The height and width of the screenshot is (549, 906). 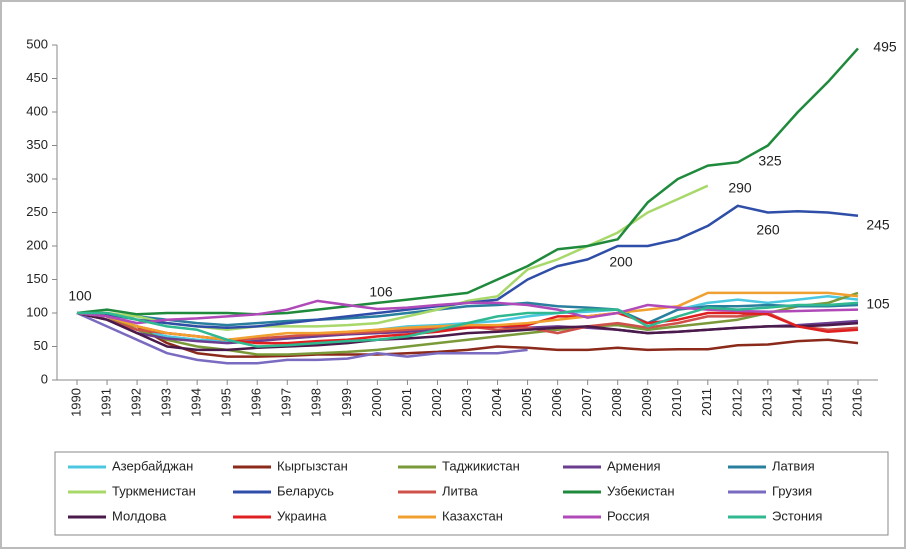 What do you see at coordinates (768, 230) in the screenshot?
I see `annotation: 260` at bounding box center [768, 230].